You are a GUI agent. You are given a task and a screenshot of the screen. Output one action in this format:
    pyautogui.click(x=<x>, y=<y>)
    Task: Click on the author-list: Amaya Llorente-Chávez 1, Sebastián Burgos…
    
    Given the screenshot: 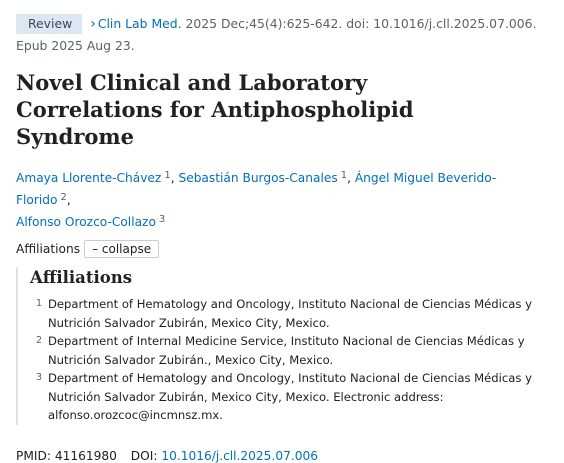 What is the action you would take?
    pyautogui.click(x=276, y=199)
    